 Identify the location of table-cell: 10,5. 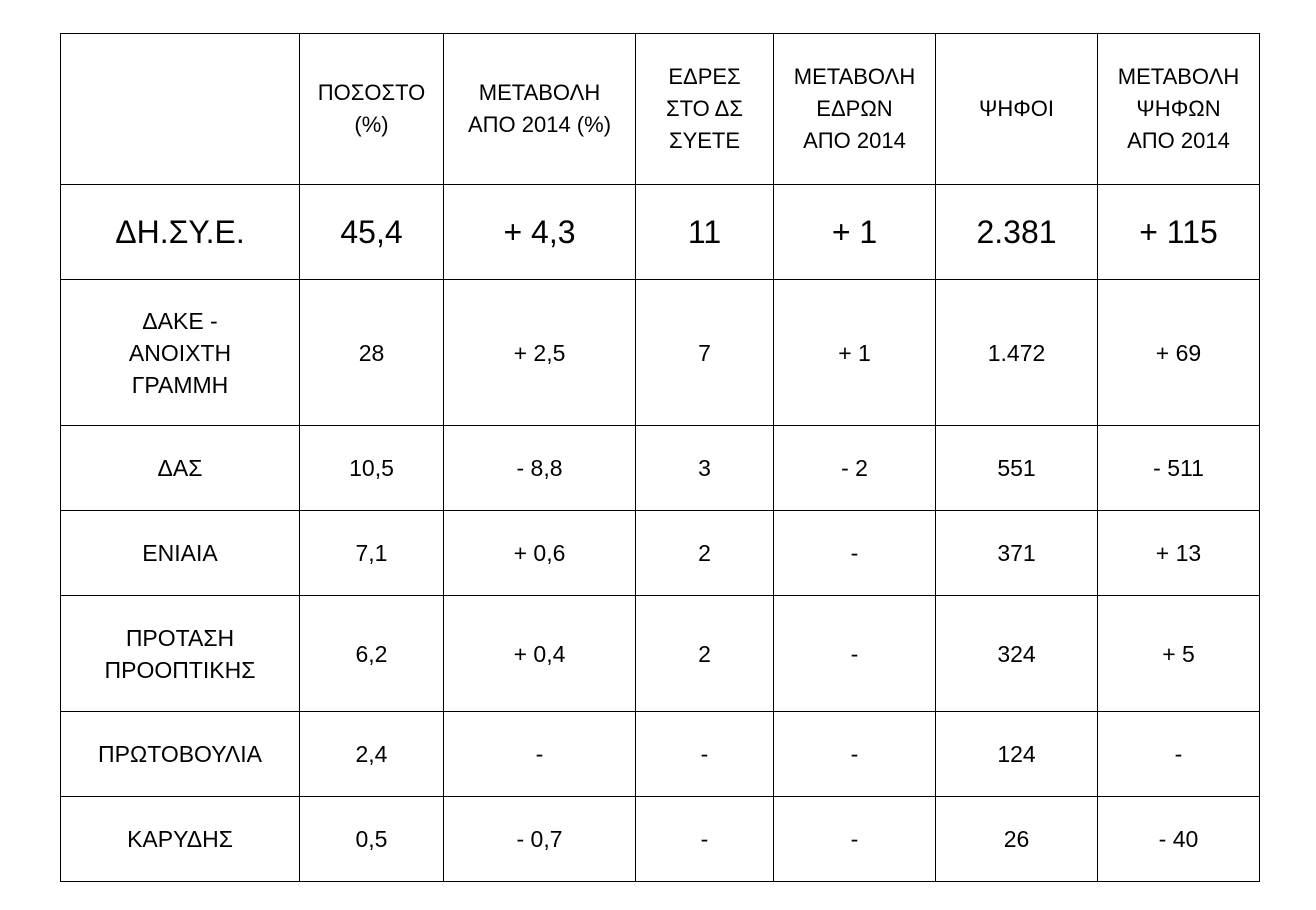
(371, 468).